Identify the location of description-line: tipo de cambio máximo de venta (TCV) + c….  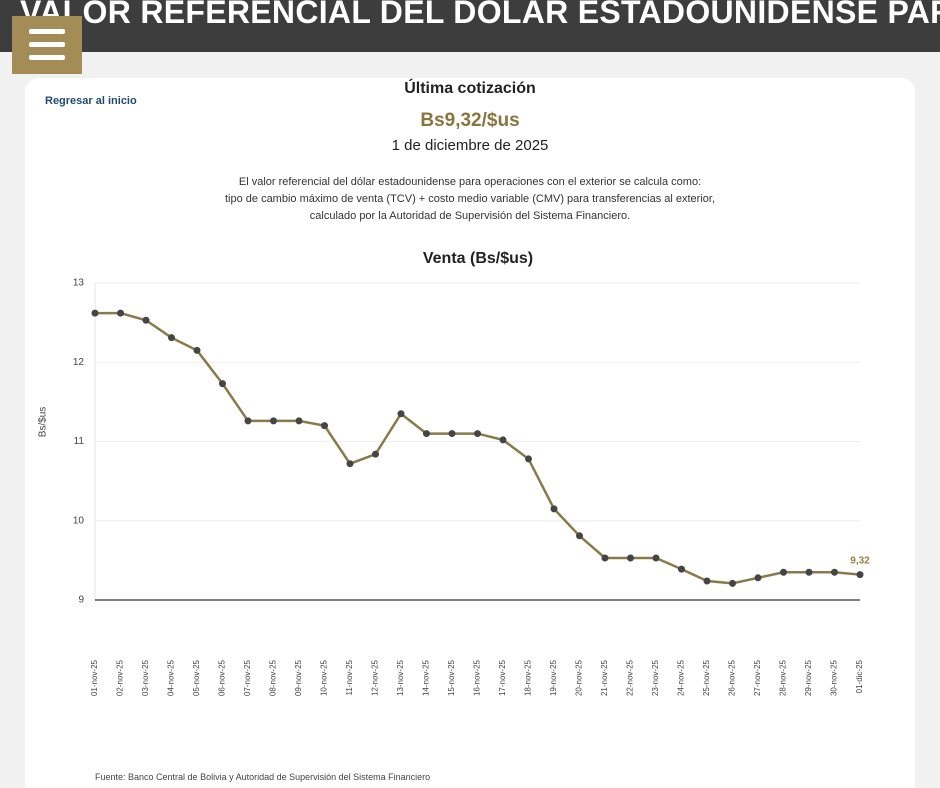
(469, 199).